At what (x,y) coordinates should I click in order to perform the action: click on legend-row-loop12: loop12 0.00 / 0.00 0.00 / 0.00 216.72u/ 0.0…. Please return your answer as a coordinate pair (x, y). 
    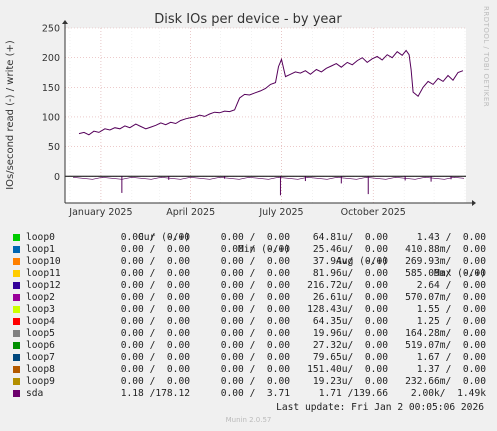
    Looking at the image, I should click on (250, 286).